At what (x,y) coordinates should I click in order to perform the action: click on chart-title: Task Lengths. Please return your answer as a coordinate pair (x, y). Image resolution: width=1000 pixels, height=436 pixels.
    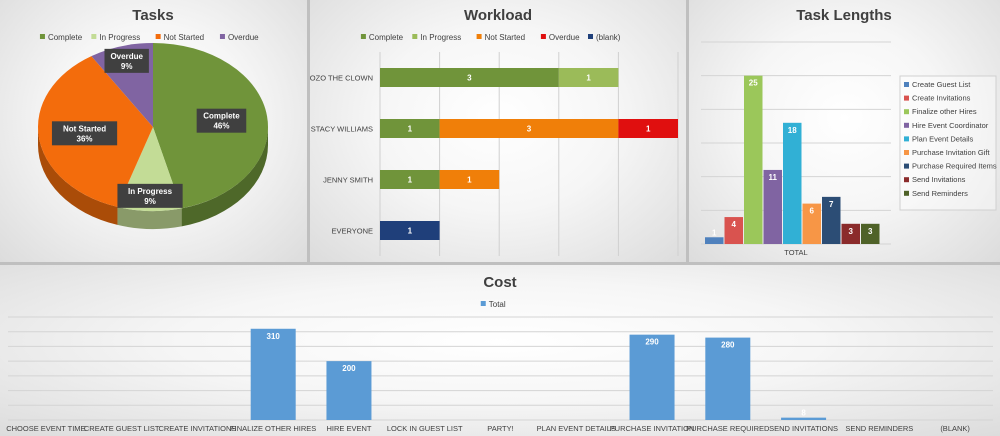
    Looking at the image, I should click on (844, 15).